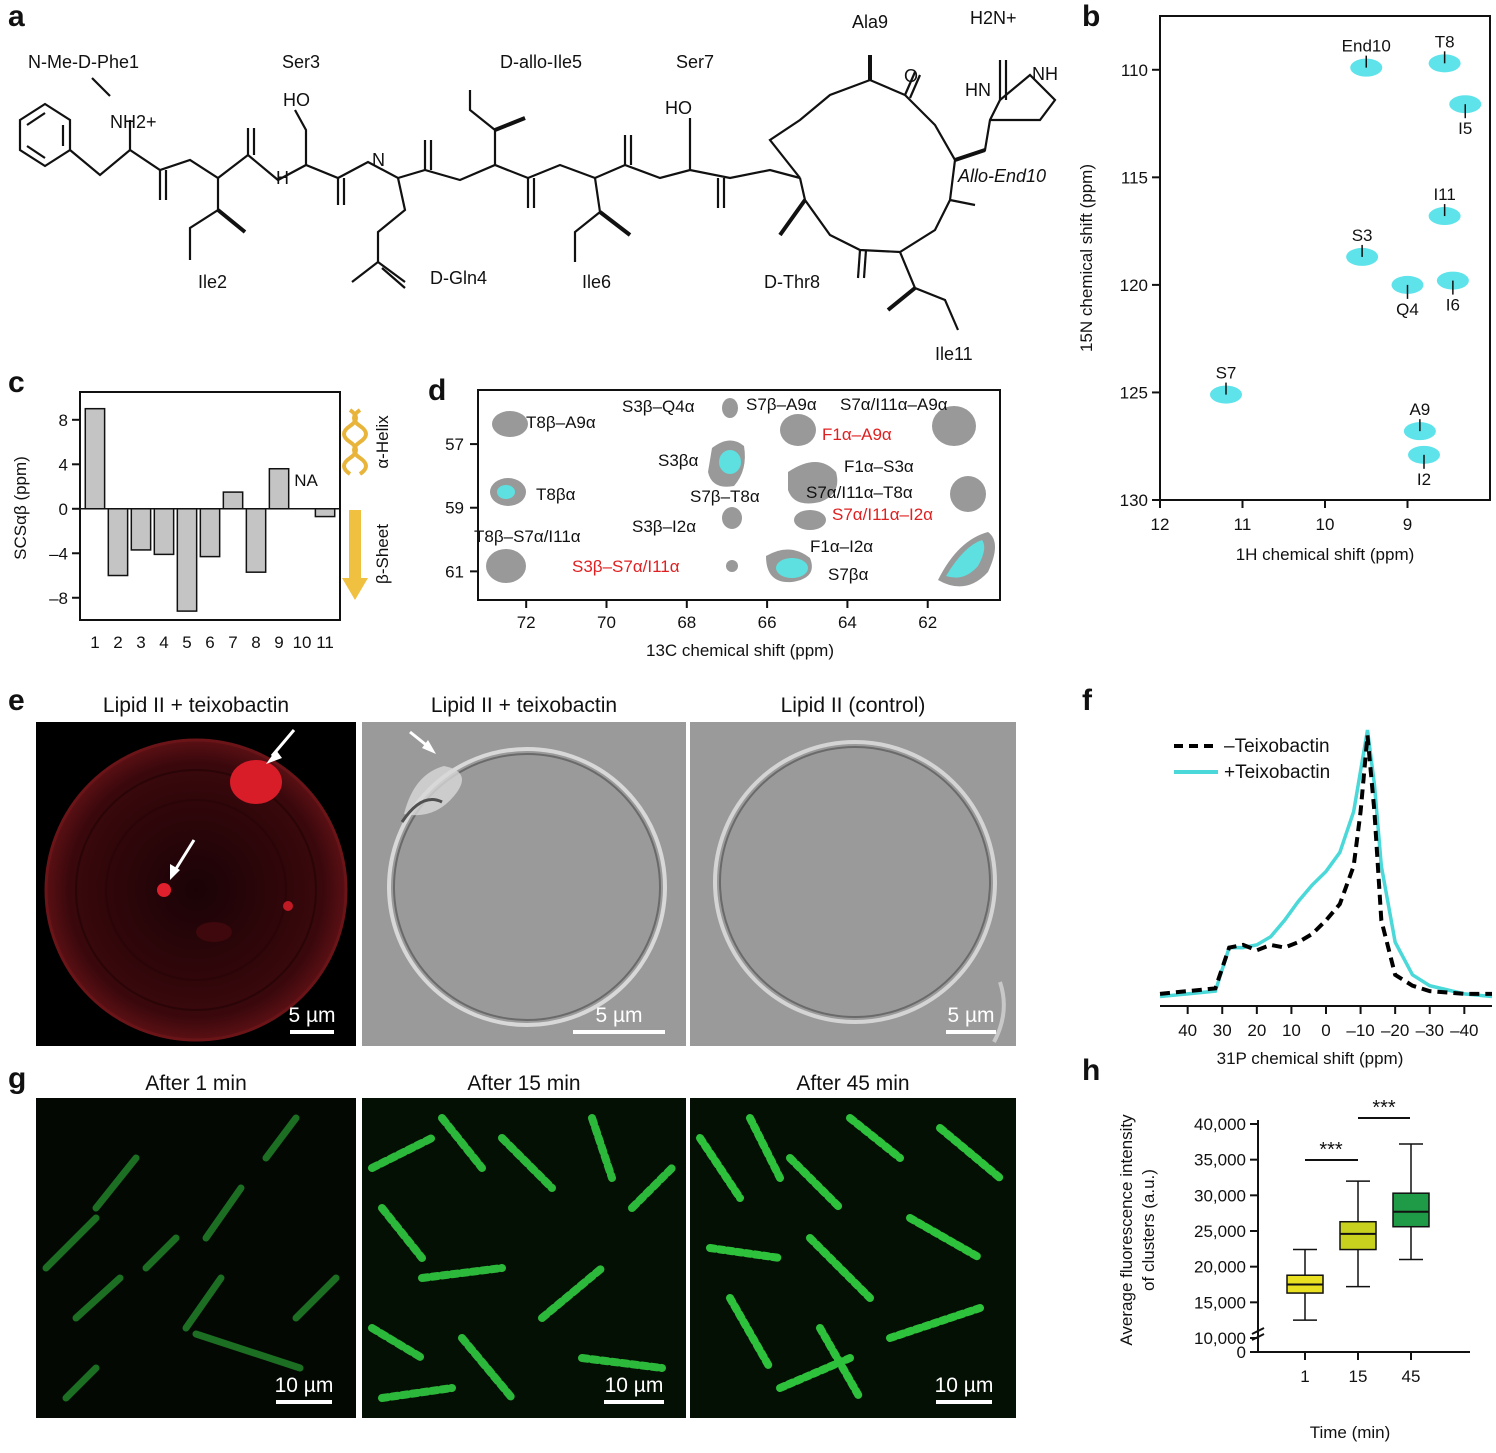  What do you see at coordinates (16, 16) in the screenshot?
I see `panel-label-a: a` at bounding box center [16, 16].